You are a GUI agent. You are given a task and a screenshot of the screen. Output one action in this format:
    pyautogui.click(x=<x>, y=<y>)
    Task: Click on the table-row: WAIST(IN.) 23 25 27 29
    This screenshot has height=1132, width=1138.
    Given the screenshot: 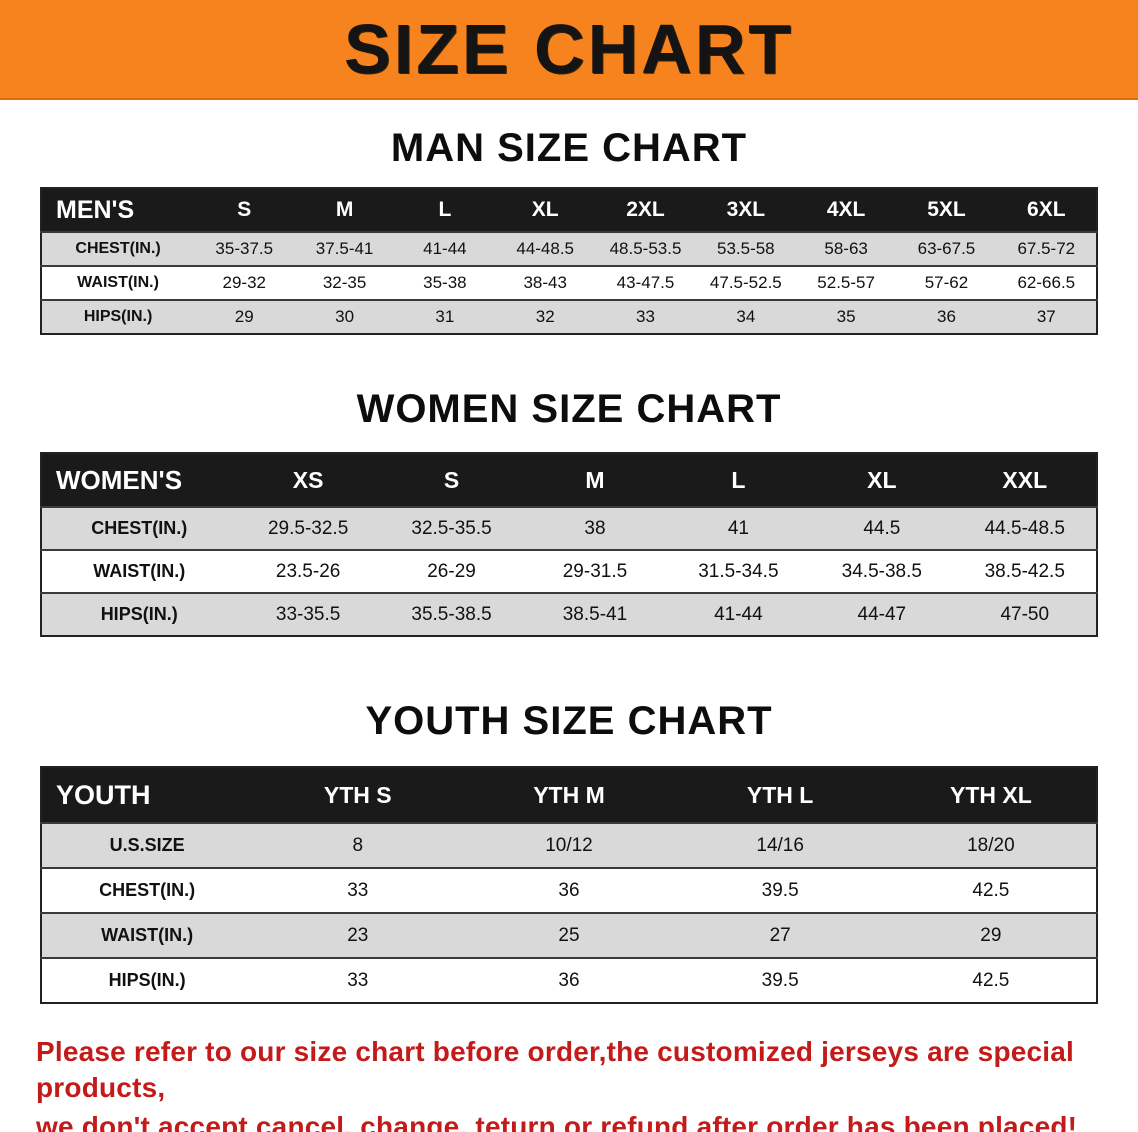 What is the action you would take?
    pyautogui.click(x=569, y=935)
    